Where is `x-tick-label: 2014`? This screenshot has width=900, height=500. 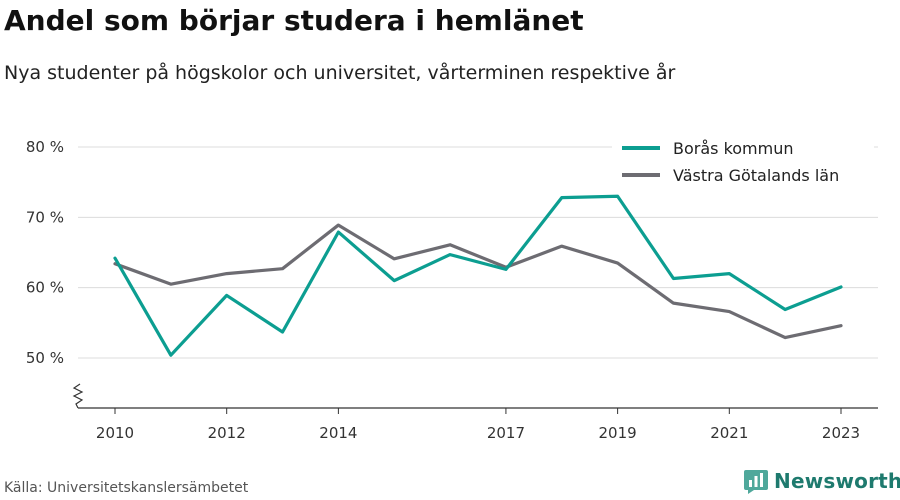
x-tick-label: 2014 is located at coordinates (338, 433).